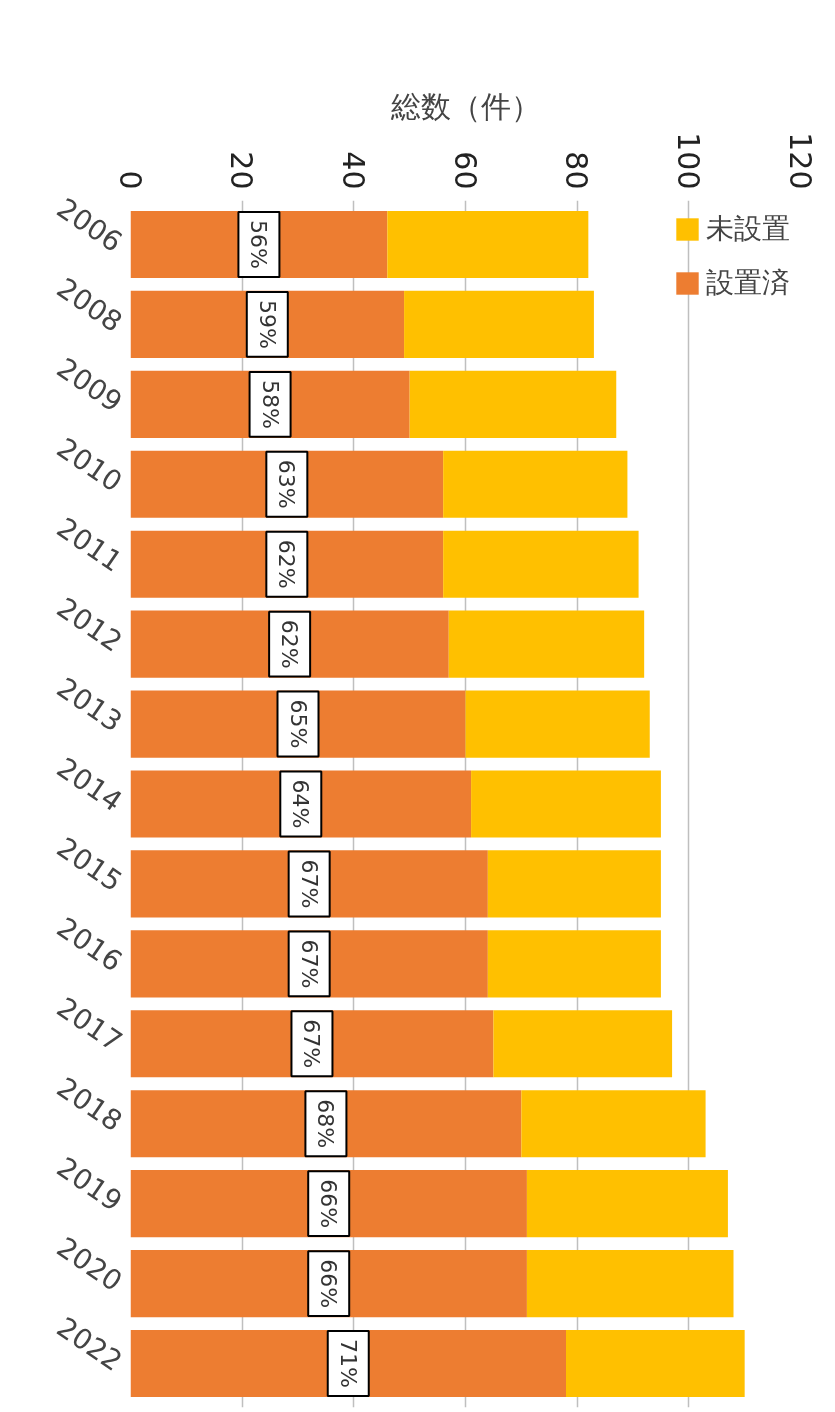  What do you see at coordinates (465, 170) in the screenshot?
I see `x-tick-label: 60` at bounding box center [465, 170].